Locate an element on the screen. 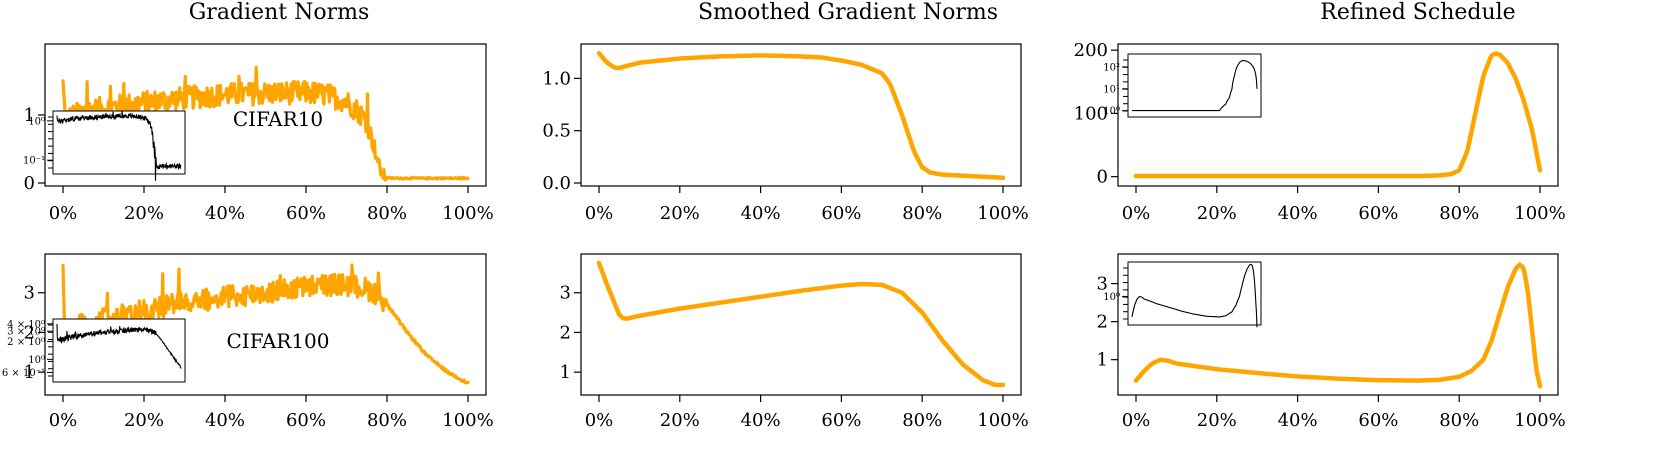 This screenshot has width=1659, height=467. inset-plot: 10² 10¹ 10⁰ is located at coordinates (1182, 85).